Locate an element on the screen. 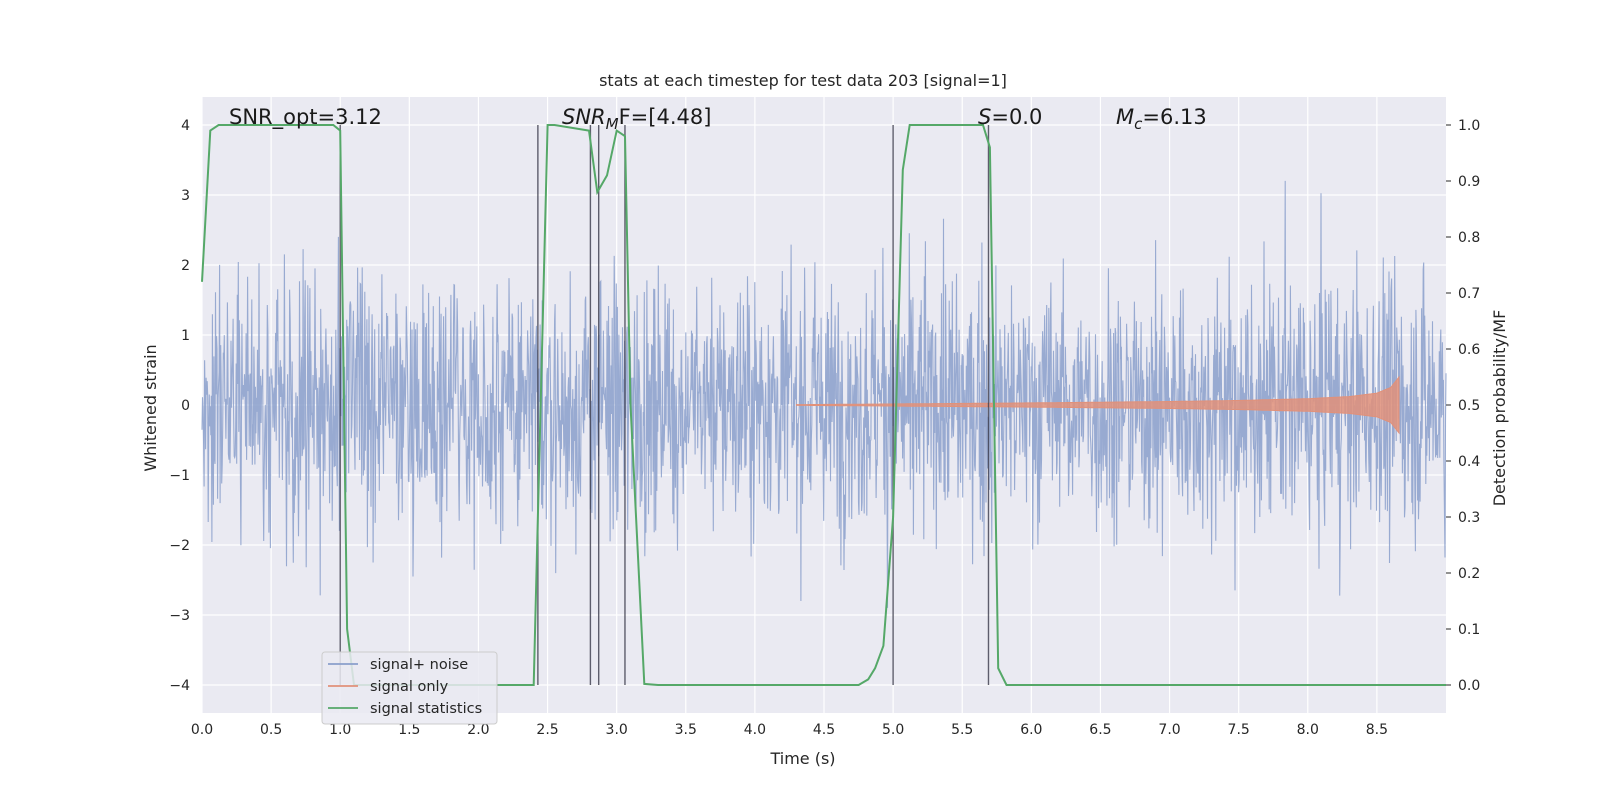 The width and height of the screenshot is (1600, 800). x-tick-label: 0.5 is located at coordinates (271, 730).